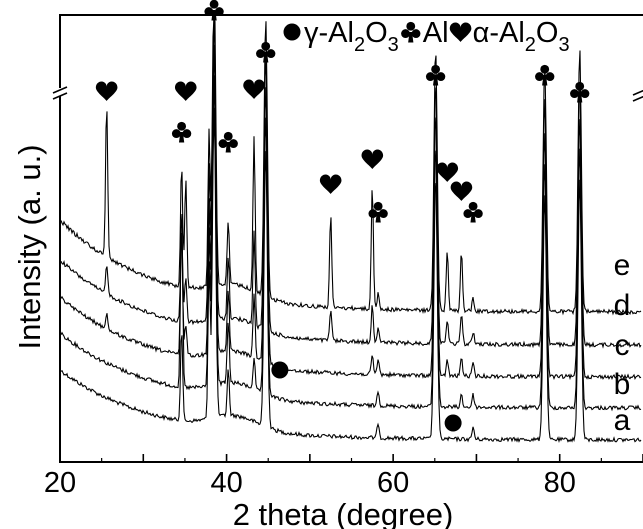  I want to click on x-tick-label: 40, so click(226, 483).